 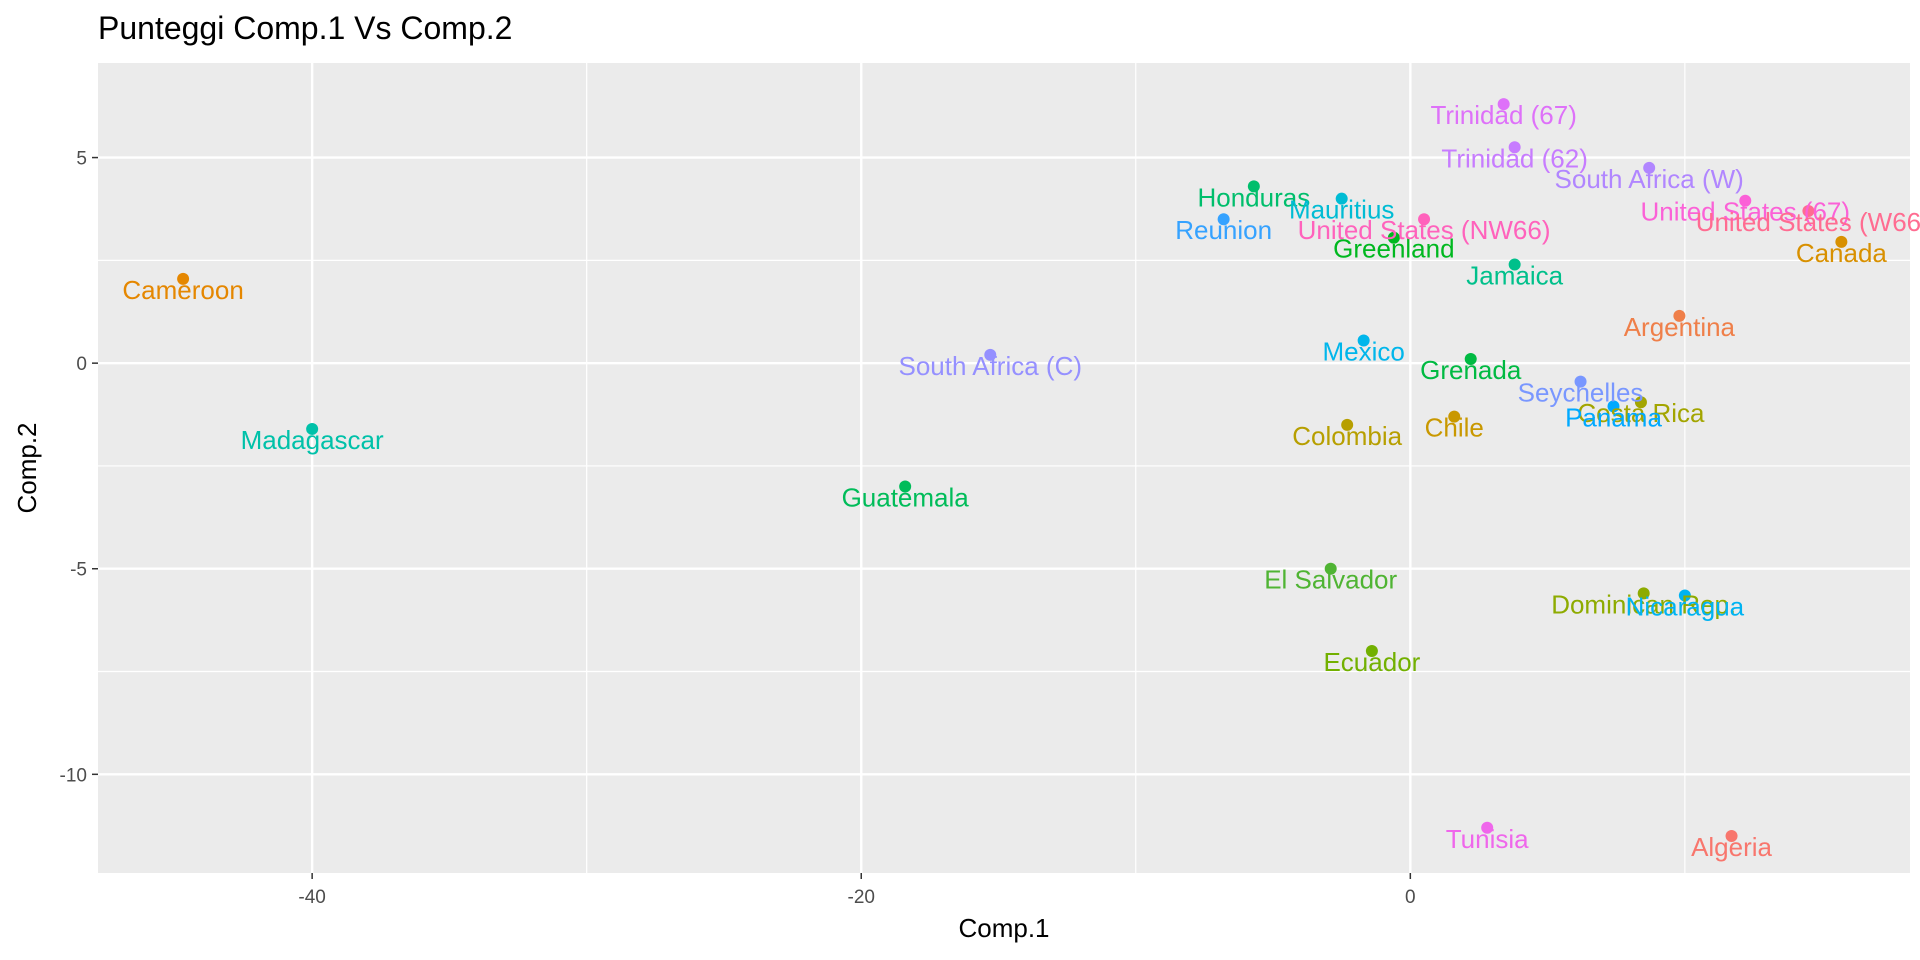 I want to click on chart-title: Punteggi Comp.1 Vs Comp.2, so click(x=305, y=28).